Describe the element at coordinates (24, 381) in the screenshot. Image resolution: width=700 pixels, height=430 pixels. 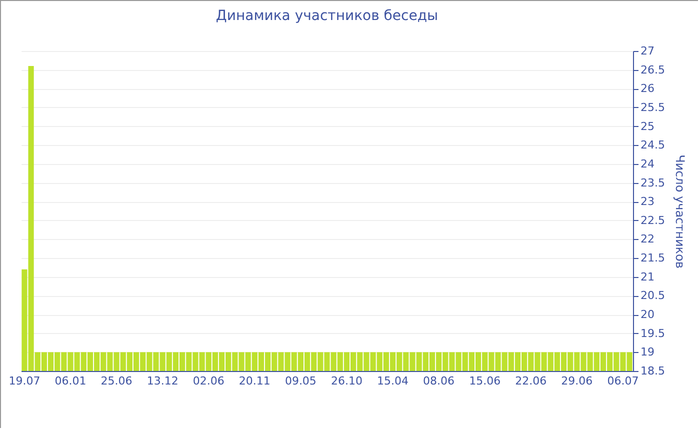
I see `x-tick-label: 19.07` at that location.